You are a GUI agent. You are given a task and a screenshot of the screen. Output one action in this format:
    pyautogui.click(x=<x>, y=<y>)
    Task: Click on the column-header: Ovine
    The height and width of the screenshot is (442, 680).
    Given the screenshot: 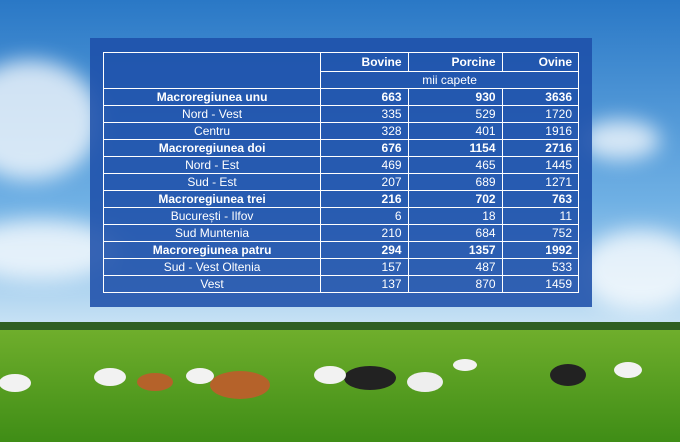 What is the action you would take?
    pyautogui.click(x=540, y=62)
    